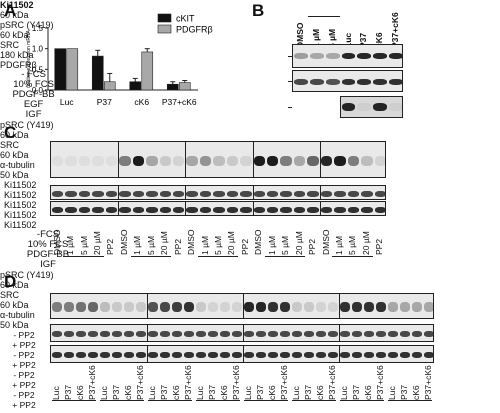 This screenshot has height=413, width=500. Describe the element at coordinates (194, 30) in the screenshot. I see `legend-label: PDGFRβ` at that location.